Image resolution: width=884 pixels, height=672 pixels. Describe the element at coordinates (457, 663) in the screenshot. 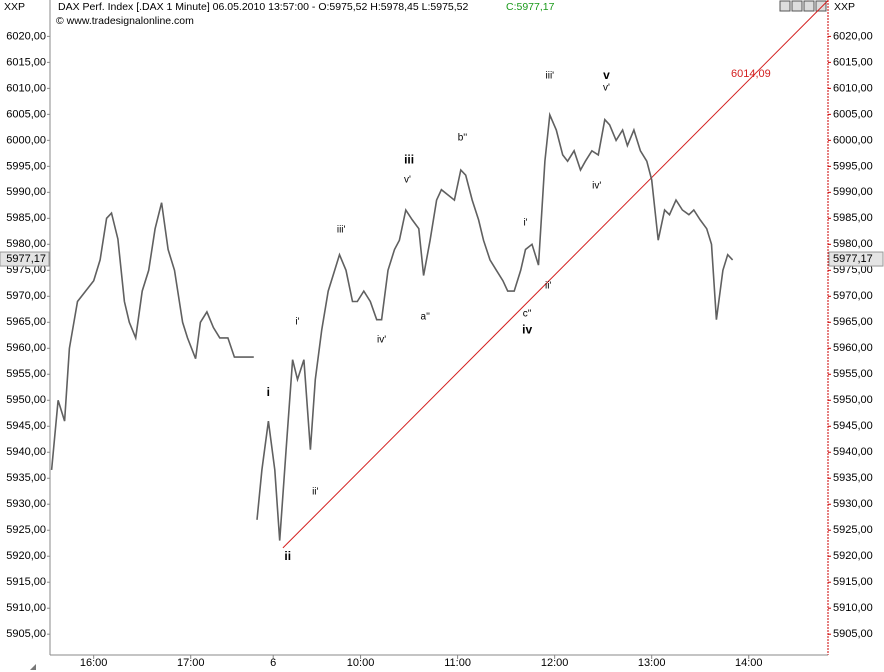

I see `x-tick-label: 11:00` at that location.